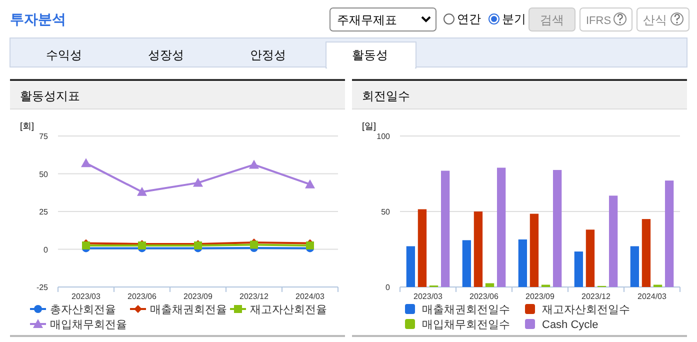 Image resolution: width=697 pixels, height=342 pixels. What do you see at coordinates (469, 19) in the screenshot?
I see `text: 연간` at bounding box center [469, 19].